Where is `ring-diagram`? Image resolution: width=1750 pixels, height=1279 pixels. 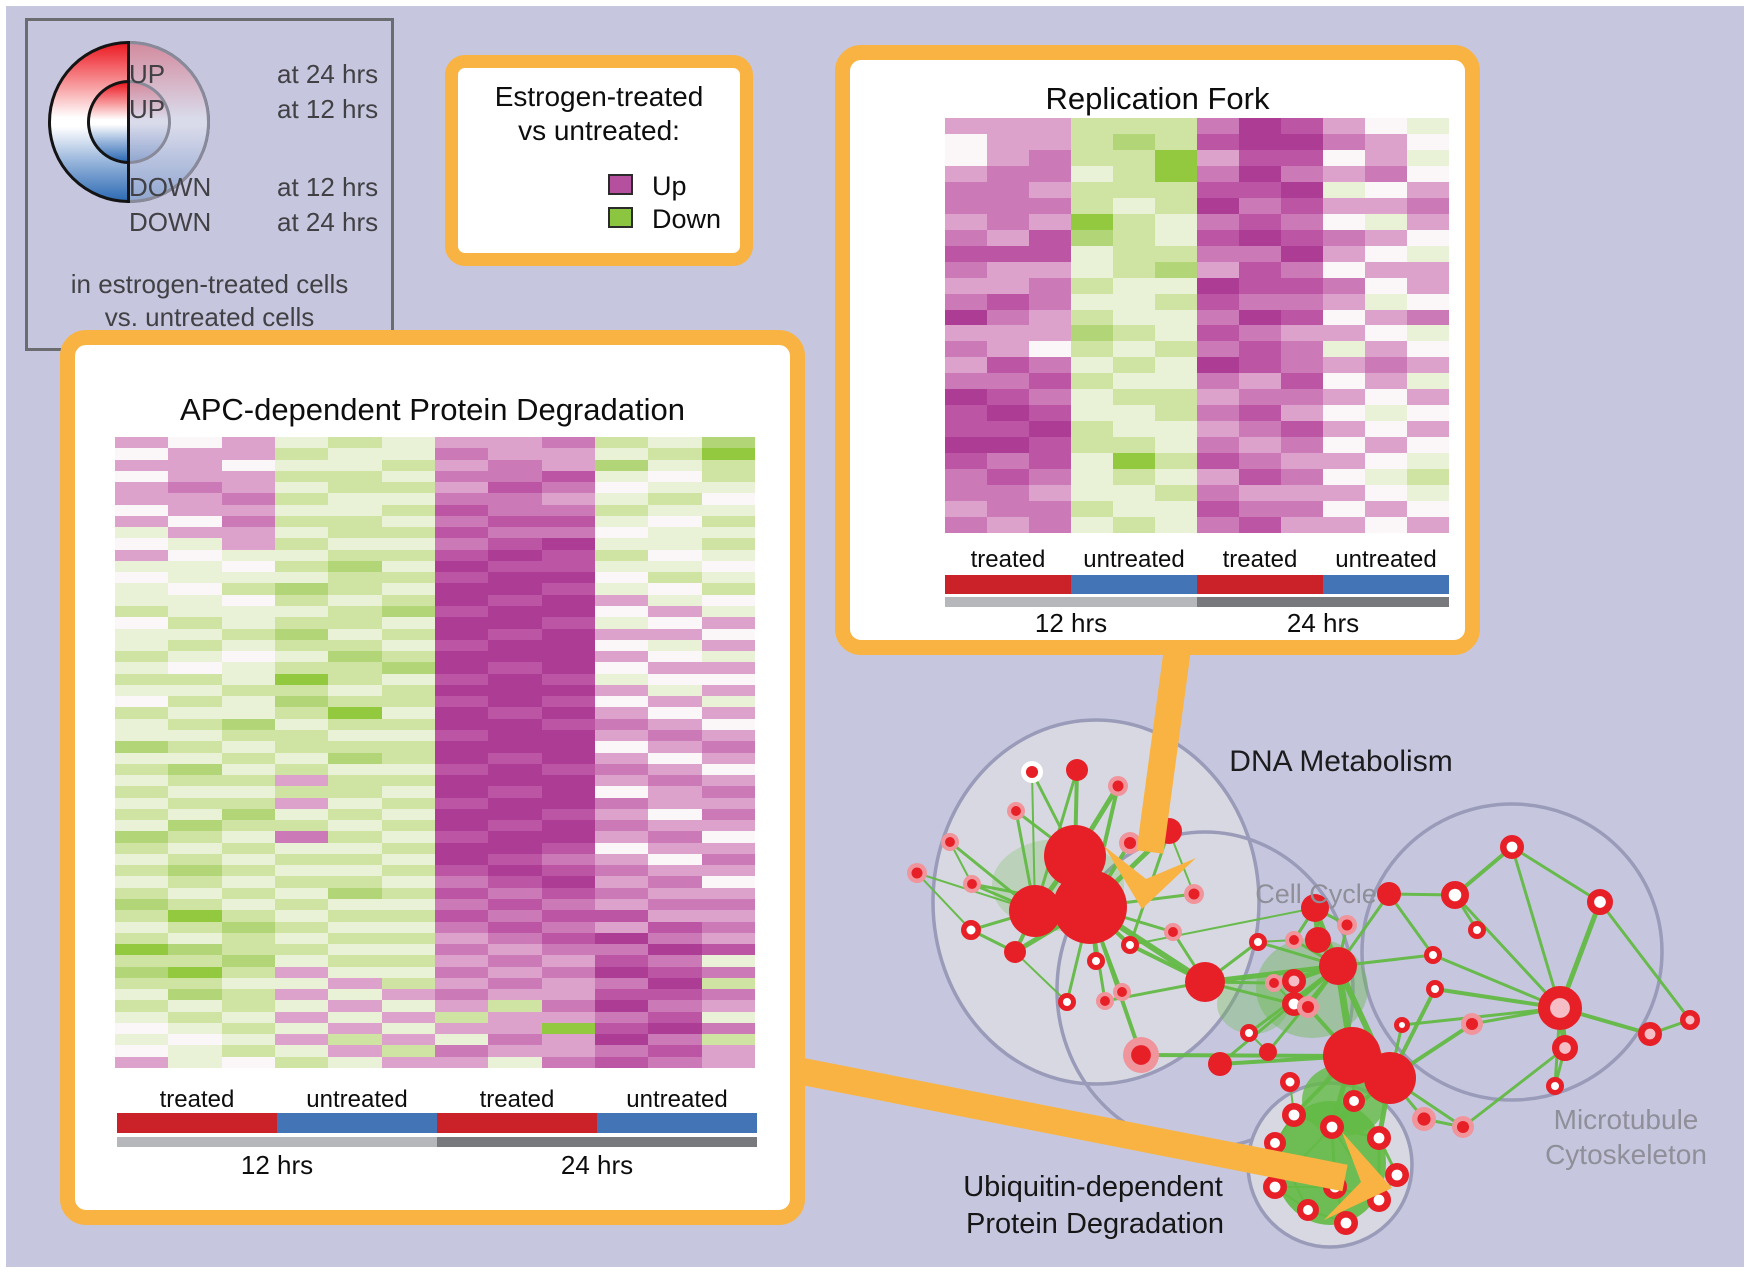
ring-diagram is located at coordinates (209, 184).